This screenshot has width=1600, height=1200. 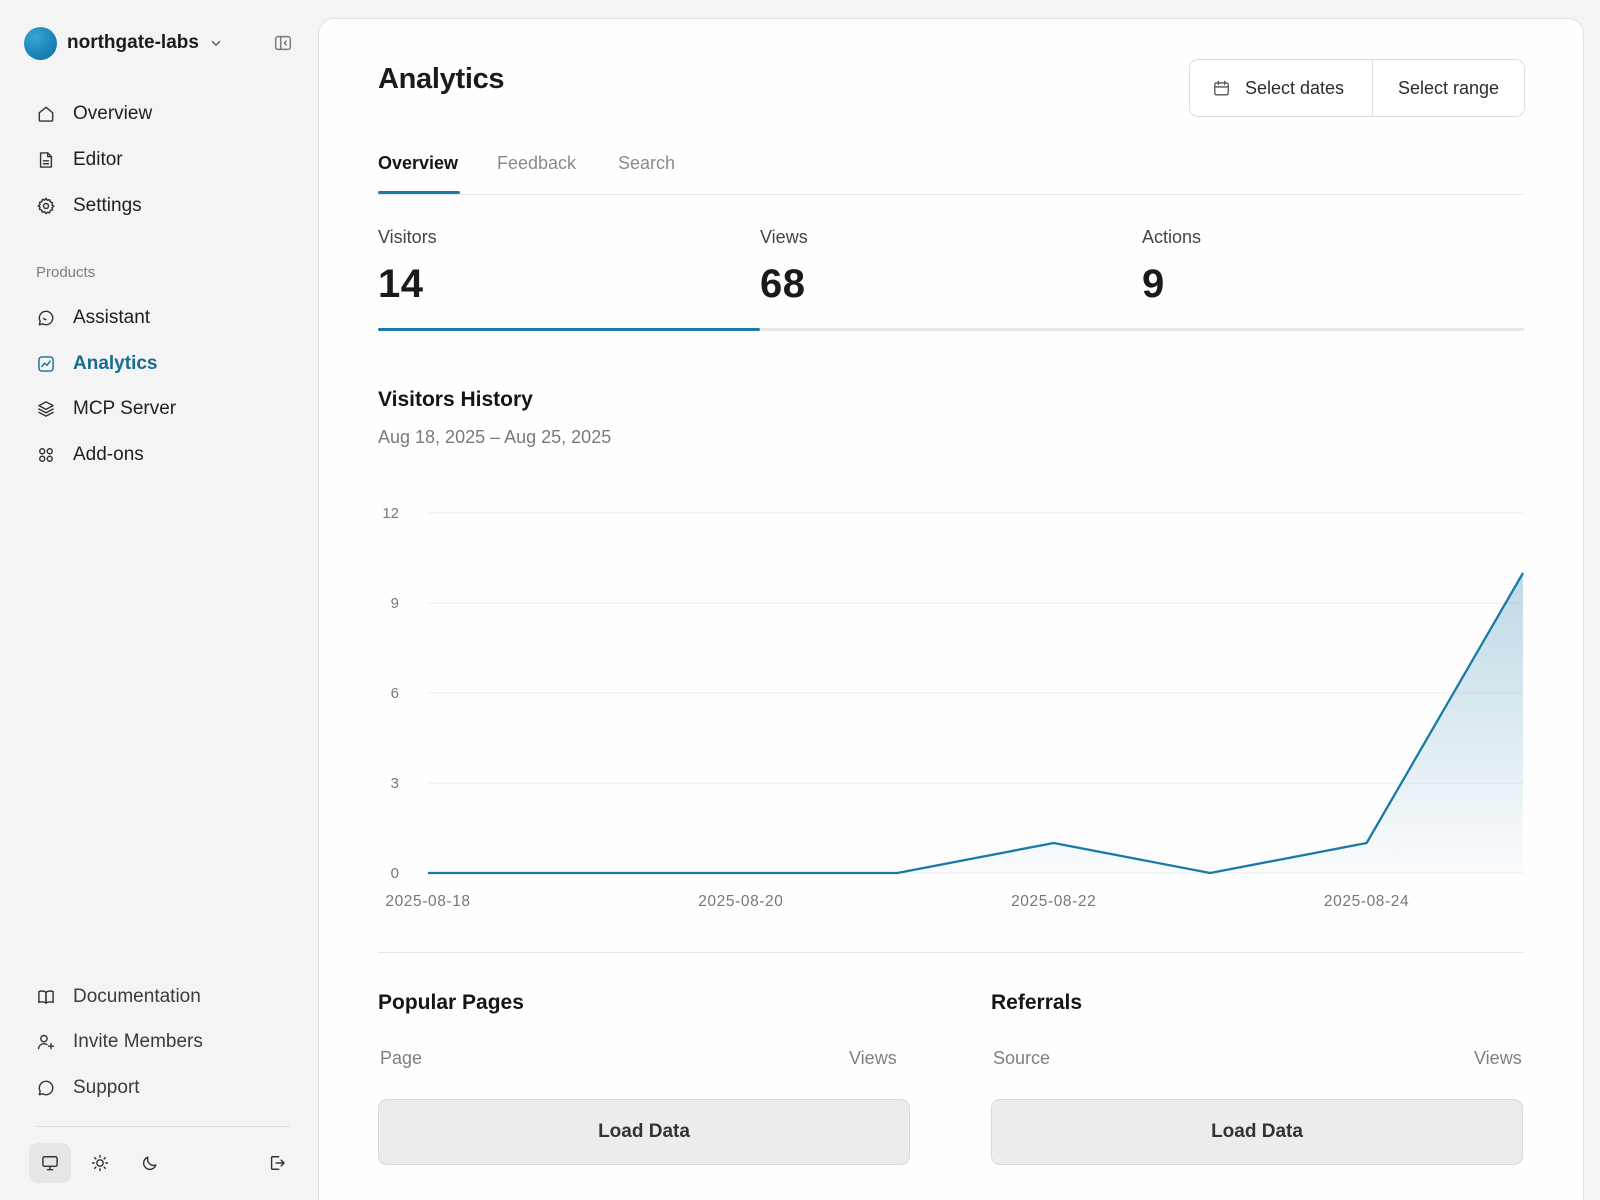 I want to click on sidebar-item-invite-members: Invite Members, so click(x=119, y=1042).